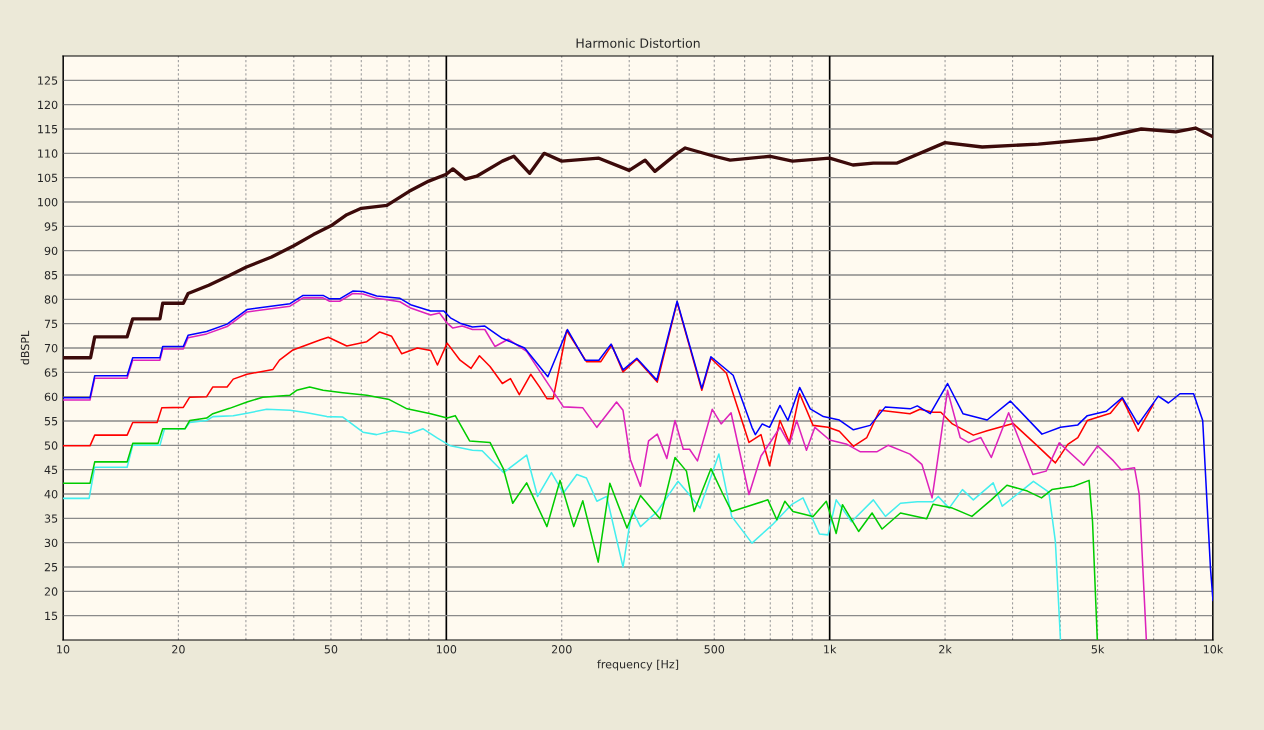 The height and width of the screenshot is (730, 1264). I want to click on x-tick-label: 50, so click(331, 649).